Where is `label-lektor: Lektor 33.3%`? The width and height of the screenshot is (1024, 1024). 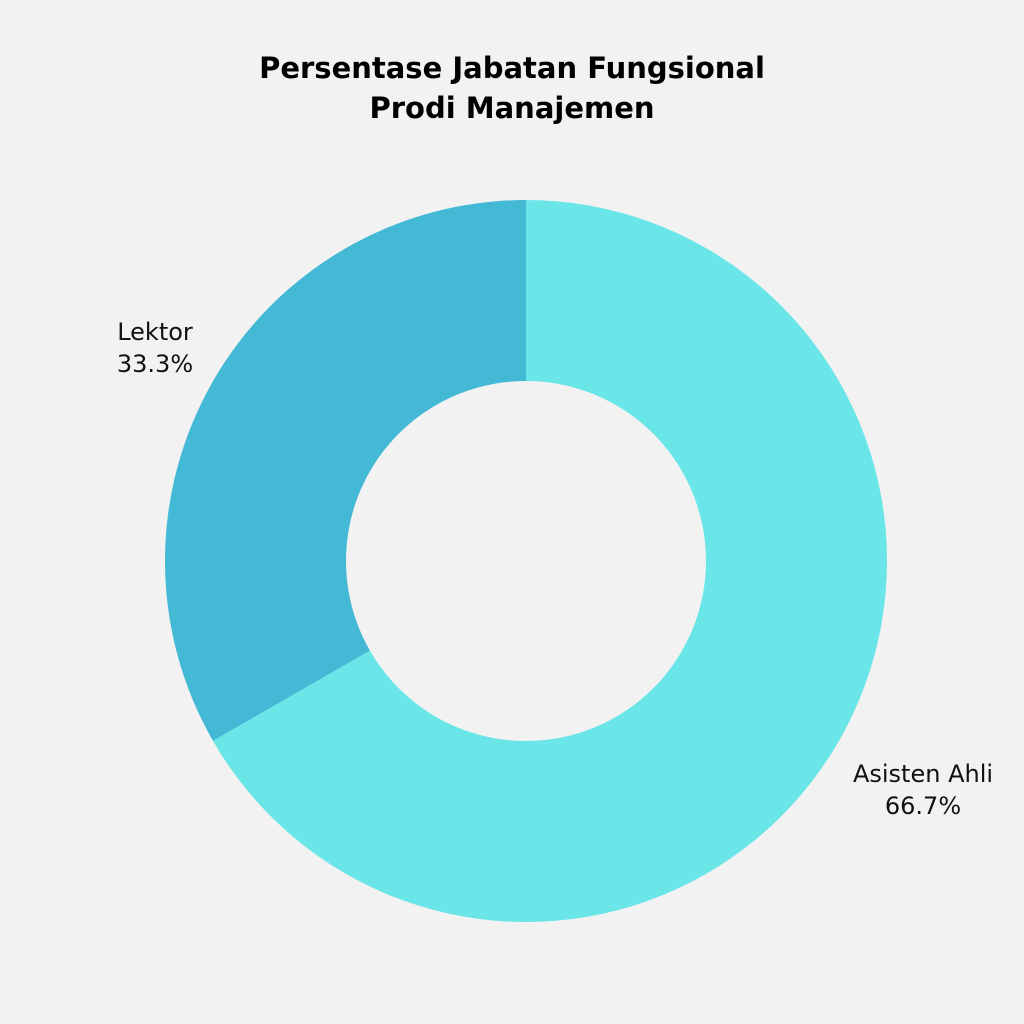 label-lektor: Lektor 33.3% is located at coordinates (155, 348).